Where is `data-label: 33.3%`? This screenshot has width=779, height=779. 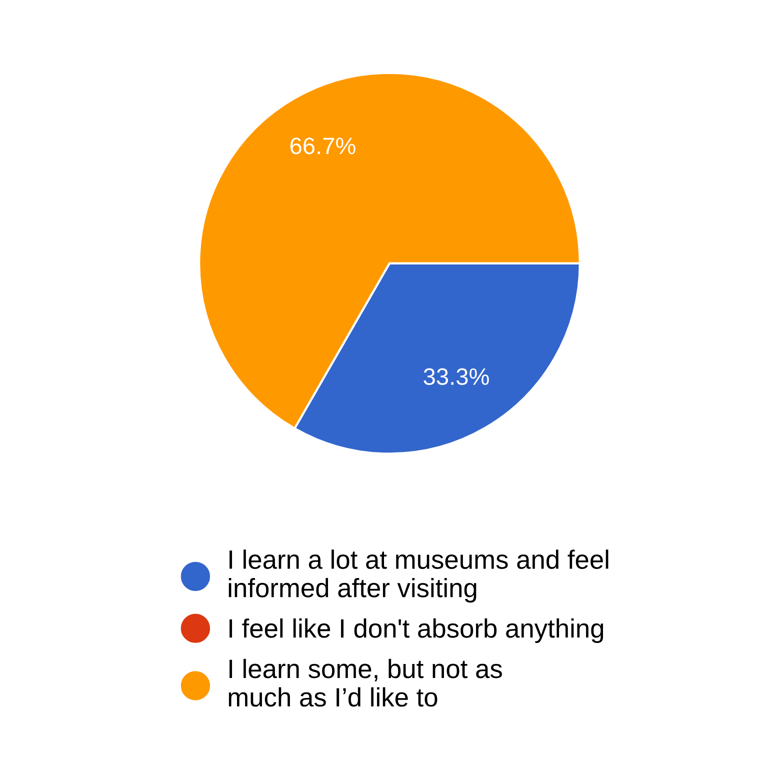
data-label: 33.3% is located at coordinates (456, 376).